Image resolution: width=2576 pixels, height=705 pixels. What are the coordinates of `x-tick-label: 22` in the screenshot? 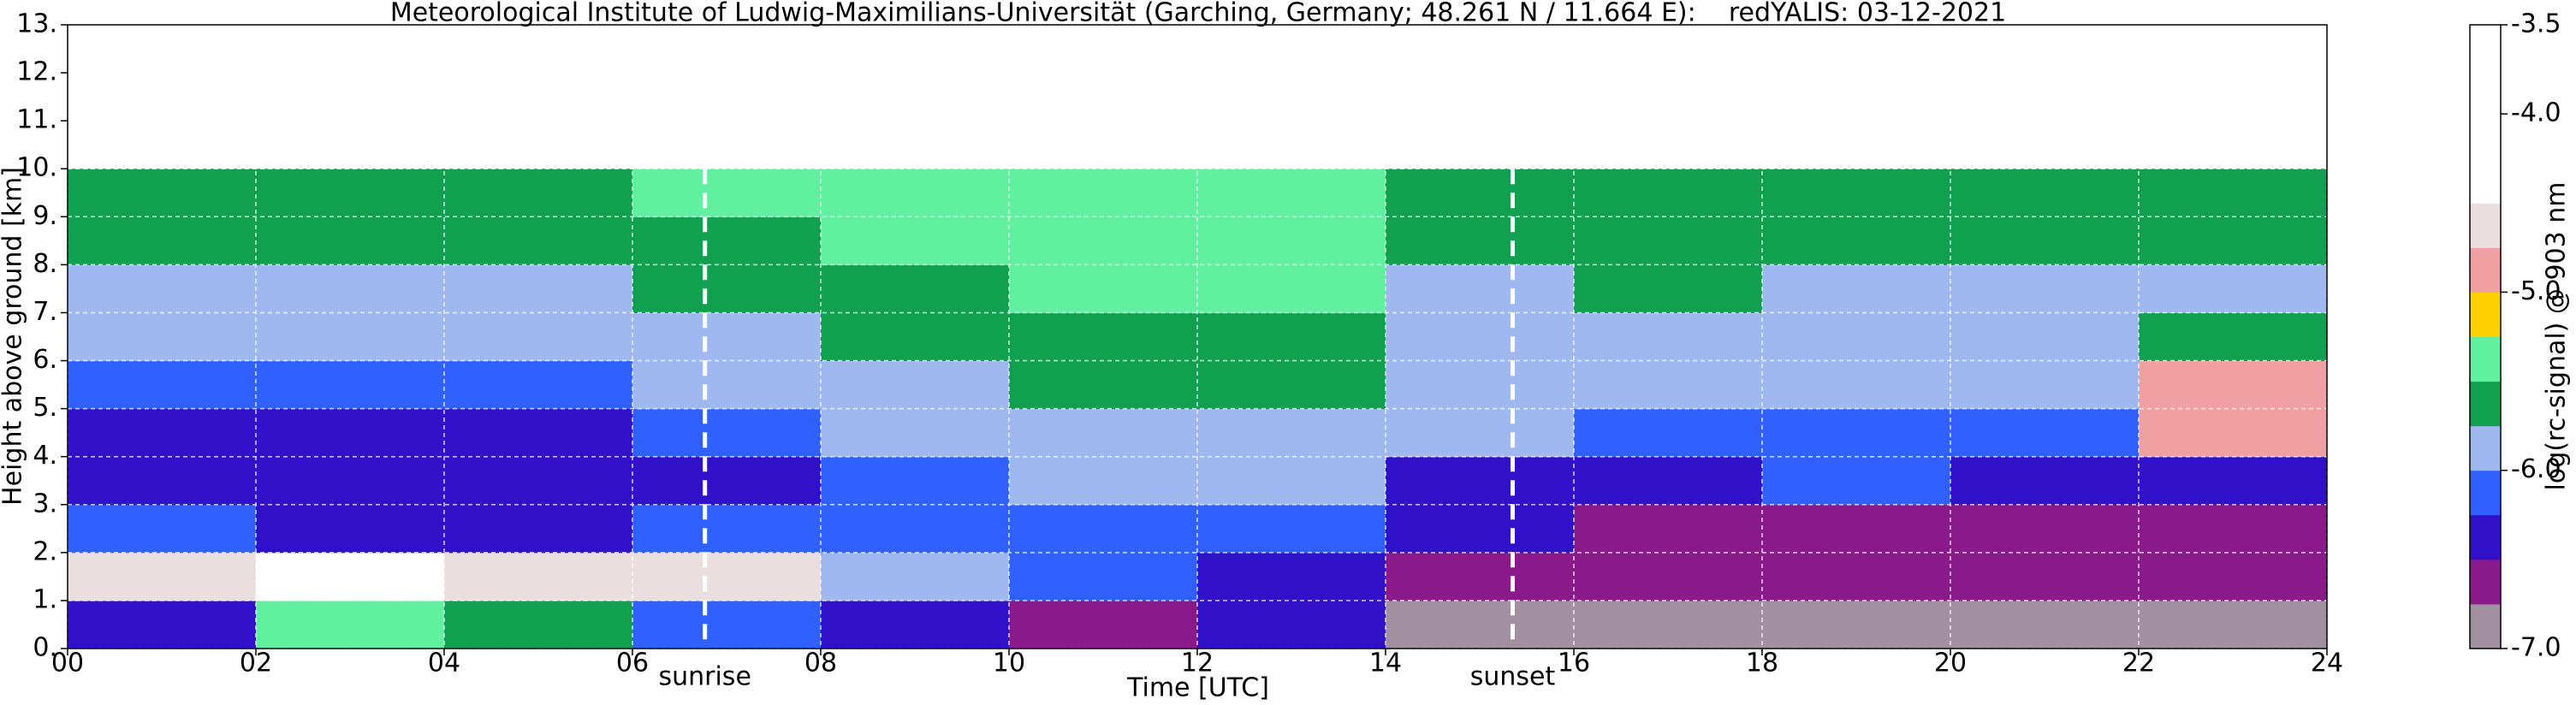 It's located at (2138, 663).